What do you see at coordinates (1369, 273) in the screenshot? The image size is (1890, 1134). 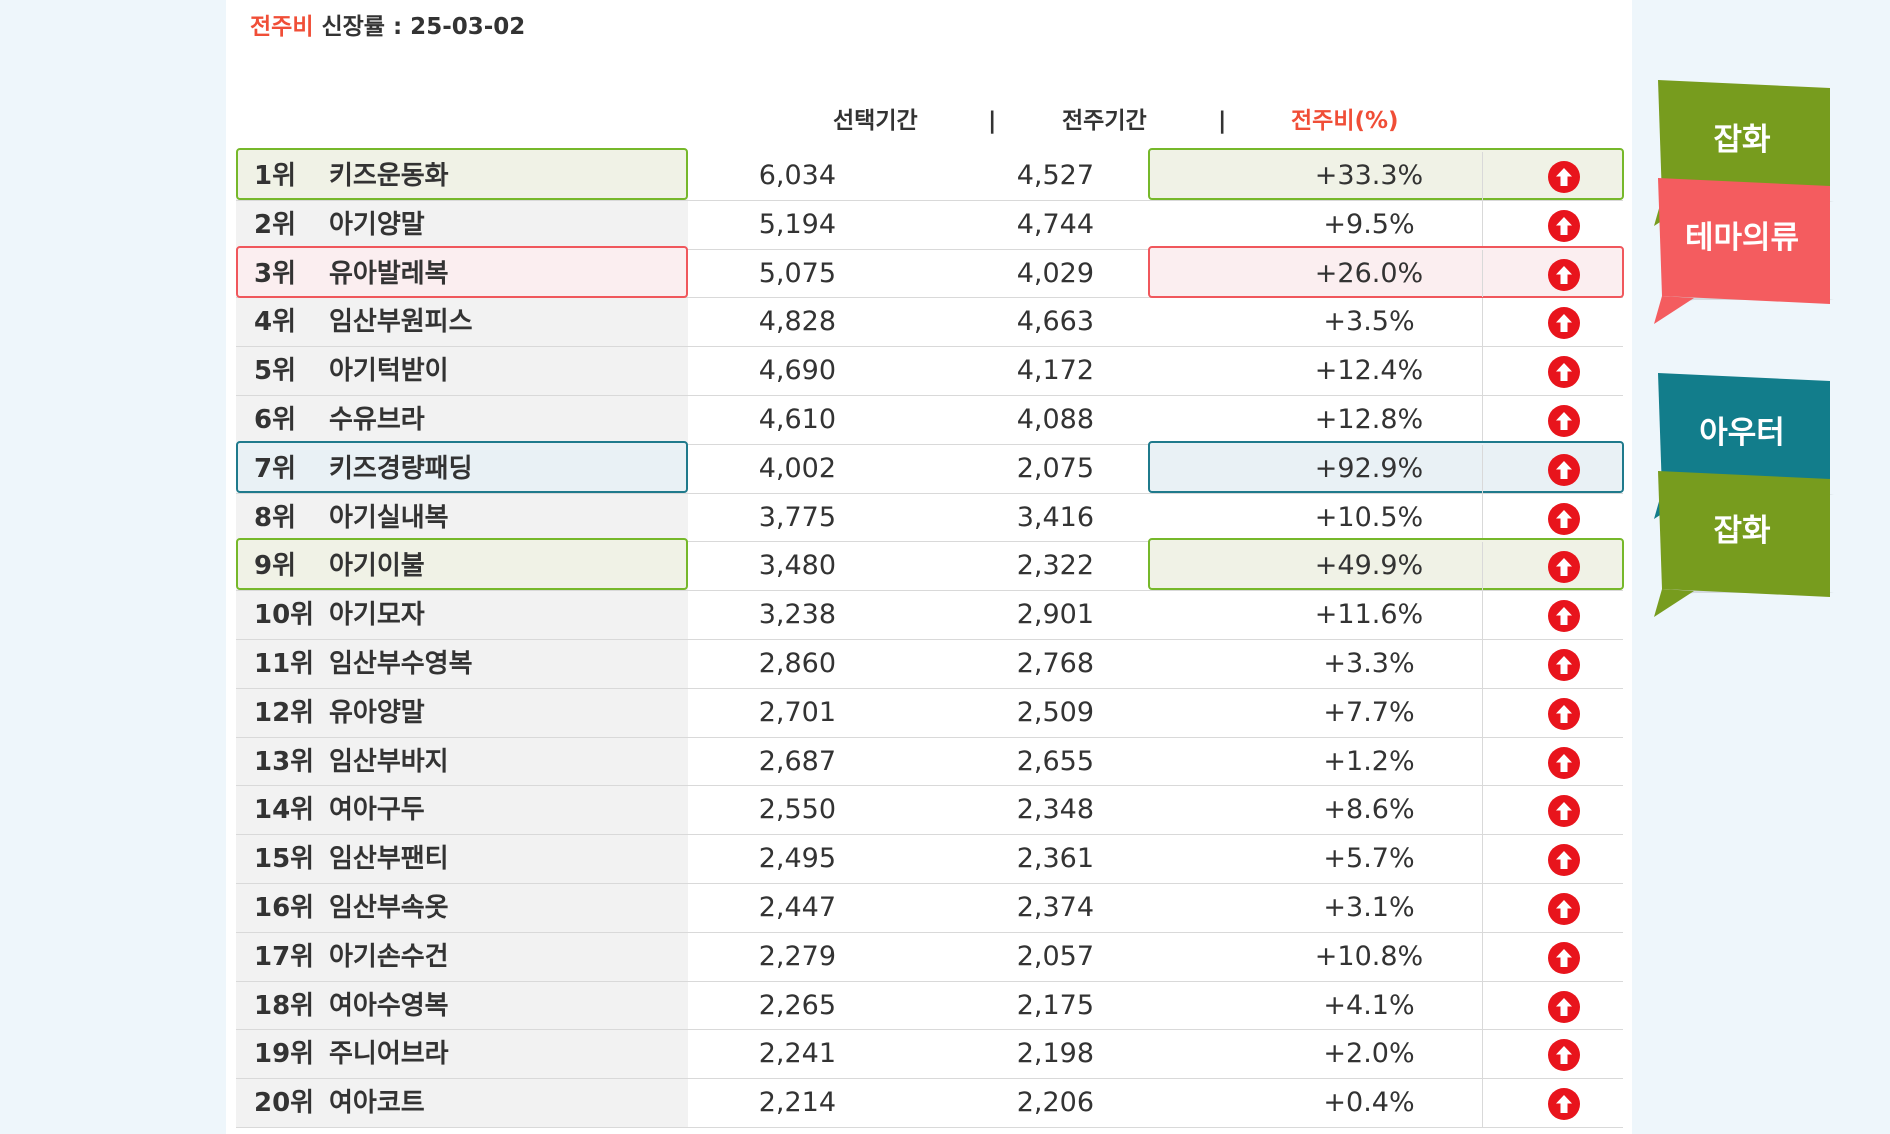 I see `ratio-value: +26.0%` at bounding box center [1369, 273].